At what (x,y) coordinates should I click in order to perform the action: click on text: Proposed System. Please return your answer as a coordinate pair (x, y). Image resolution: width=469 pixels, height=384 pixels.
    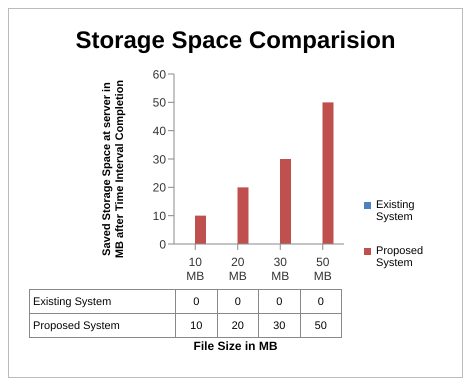
    Looking at the image, I should click on (76, 326).